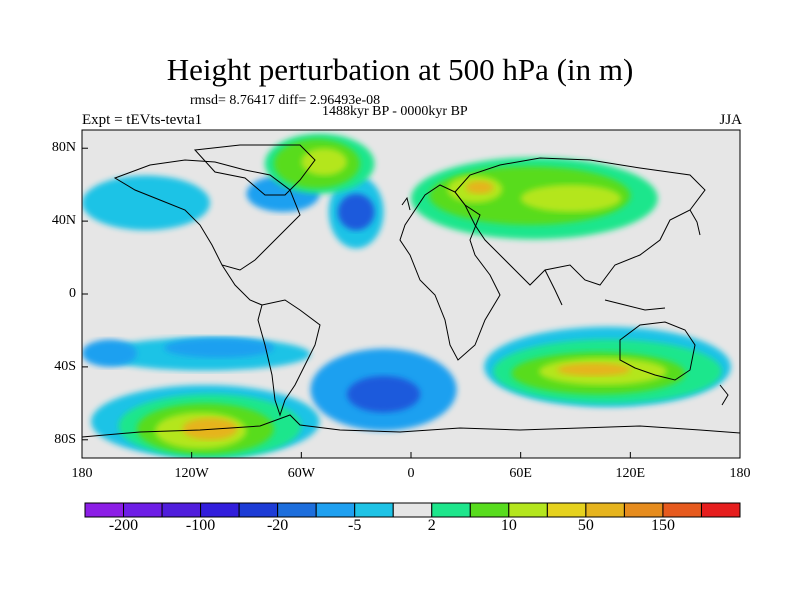  Describe the element at coordinates (277, 525) in the screenshot. I see `legend-label: -20` at that location.